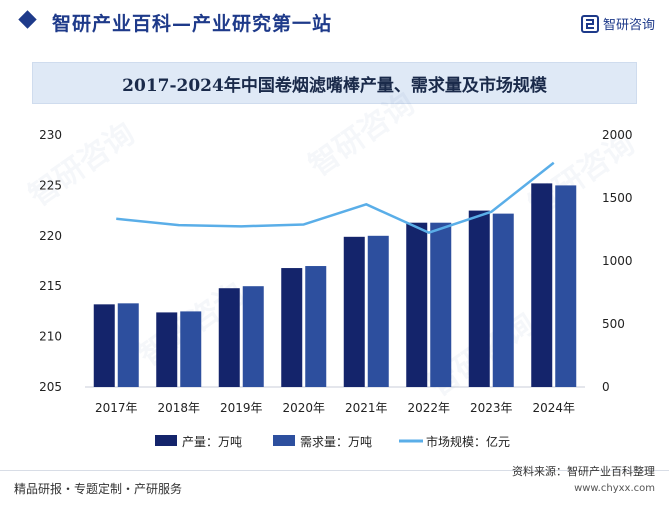 This screenshot has height=510, width=669. What do you see at coordinates (583, 471) in the screenshot?
I see `source-text: 资料来源：智研产业百科整理` at bounding box center [583, 471].